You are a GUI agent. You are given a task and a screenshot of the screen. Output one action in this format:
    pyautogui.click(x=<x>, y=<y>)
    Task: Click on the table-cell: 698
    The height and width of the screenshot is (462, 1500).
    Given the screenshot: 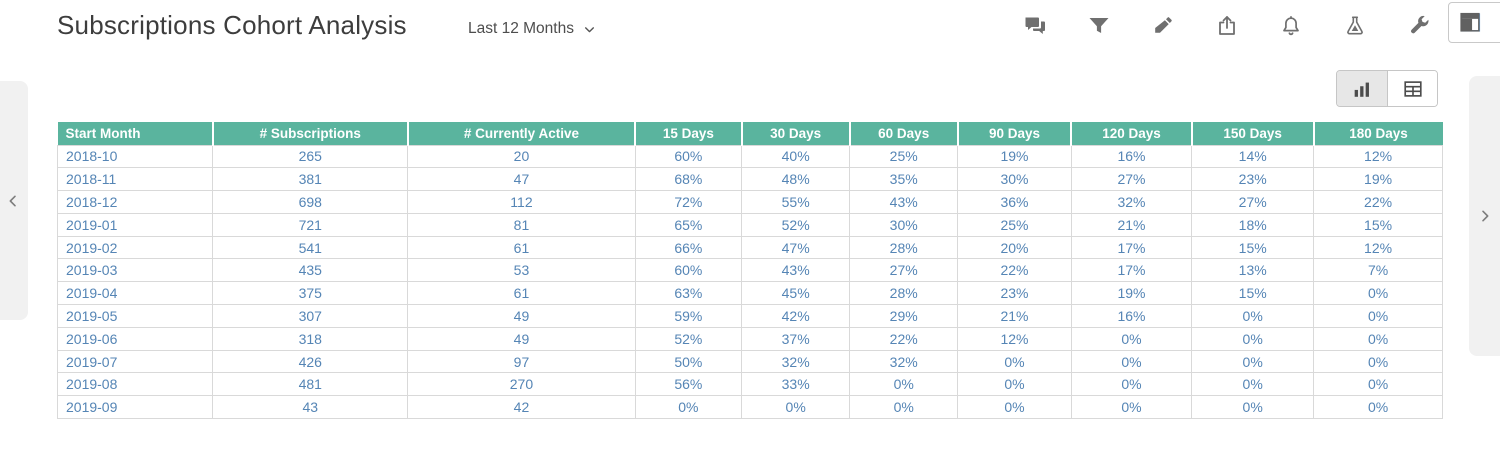 What is the action you would take?
    pyautogui.click(x=310, y=202)
    